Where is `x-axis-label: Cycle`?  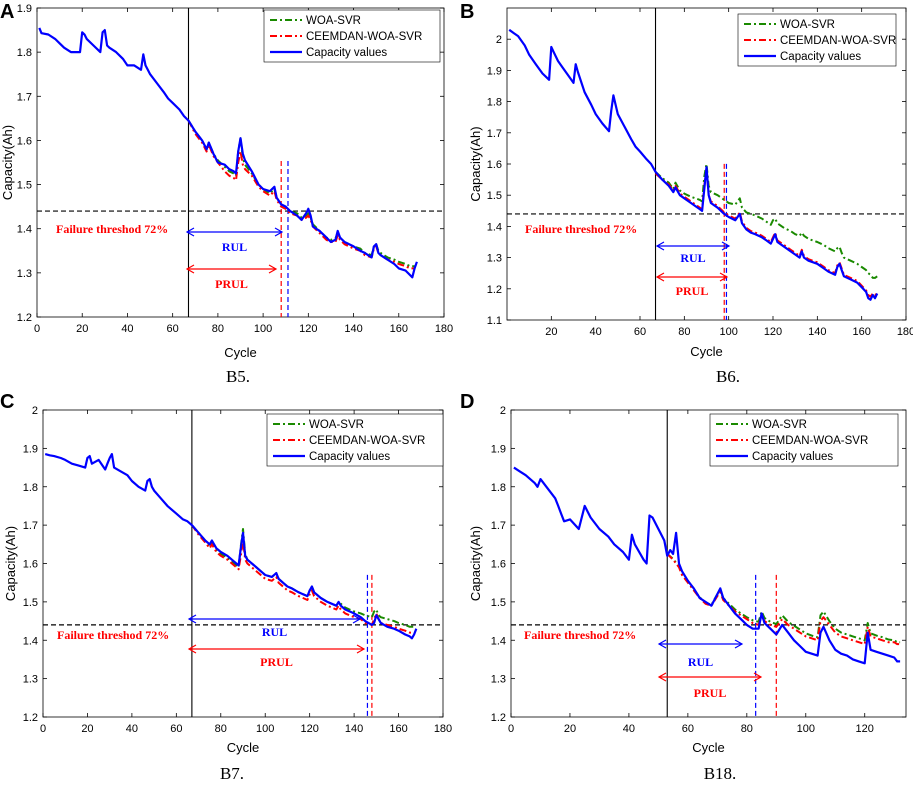
x-axis-label: Cycle is located at coordinates (243, 747).